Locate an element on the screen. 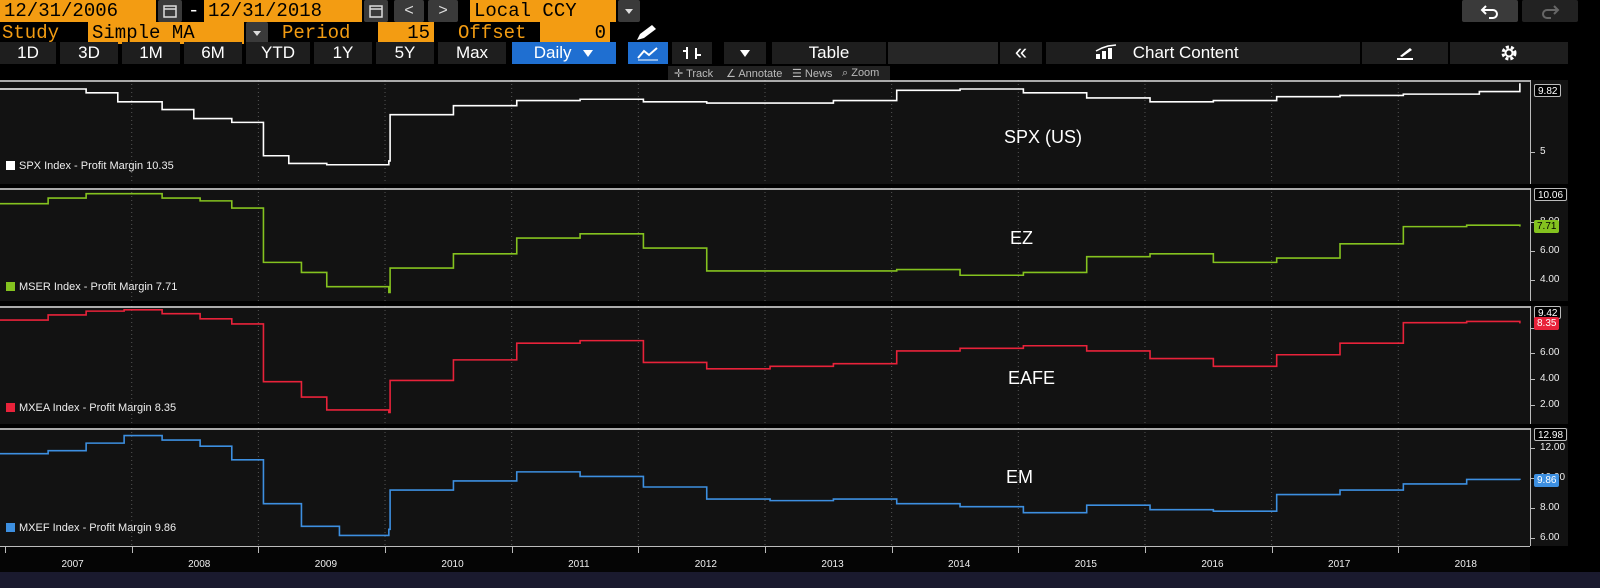 The height and width of the screenshot is (588, 1600). annotate-icon: ∠ is located at coordinates (732, 74).